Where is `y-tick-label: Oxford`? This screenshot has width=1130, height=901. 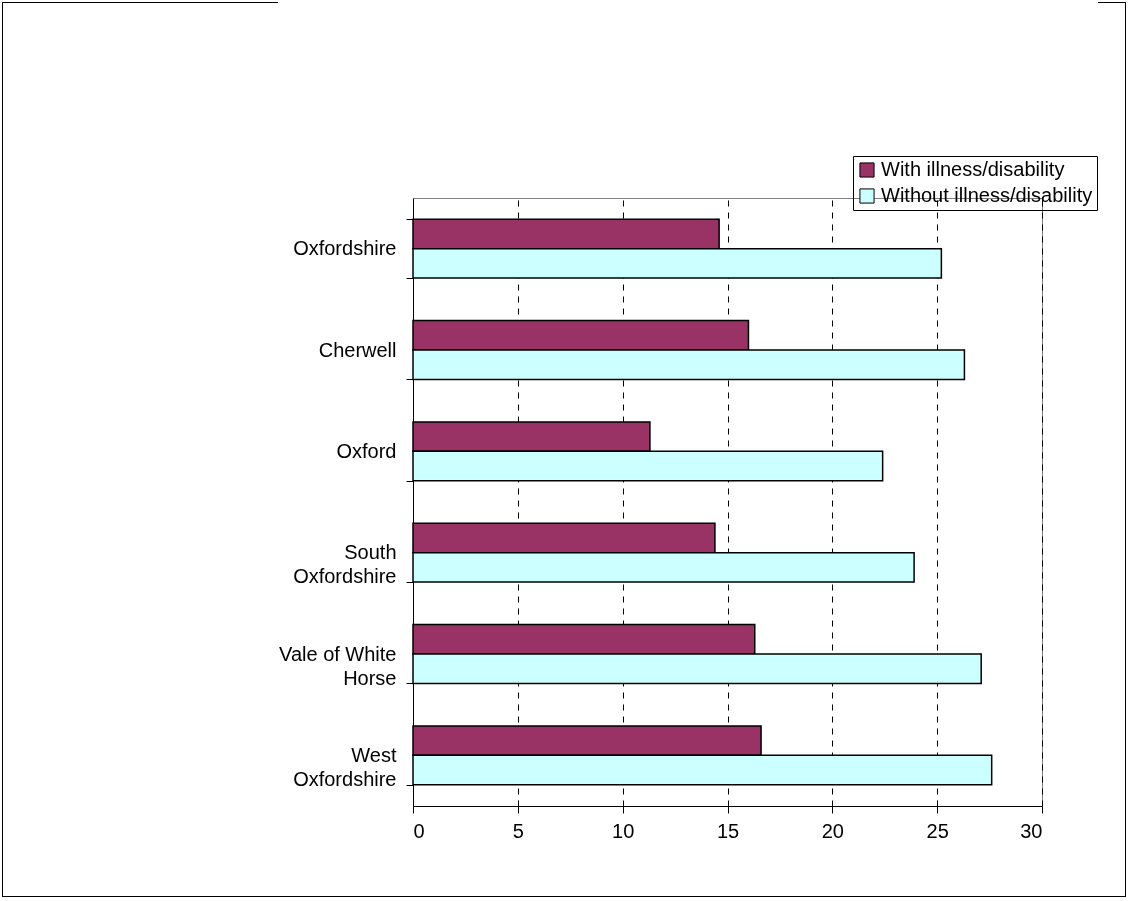
y-tick-label: Oxford is located at coordinates (366, 450).